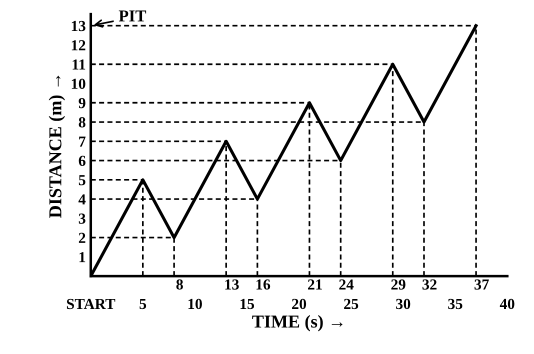 This screenshot has width=534, height=354. I want to click on y-tick-label: 4, so click(82, 199).